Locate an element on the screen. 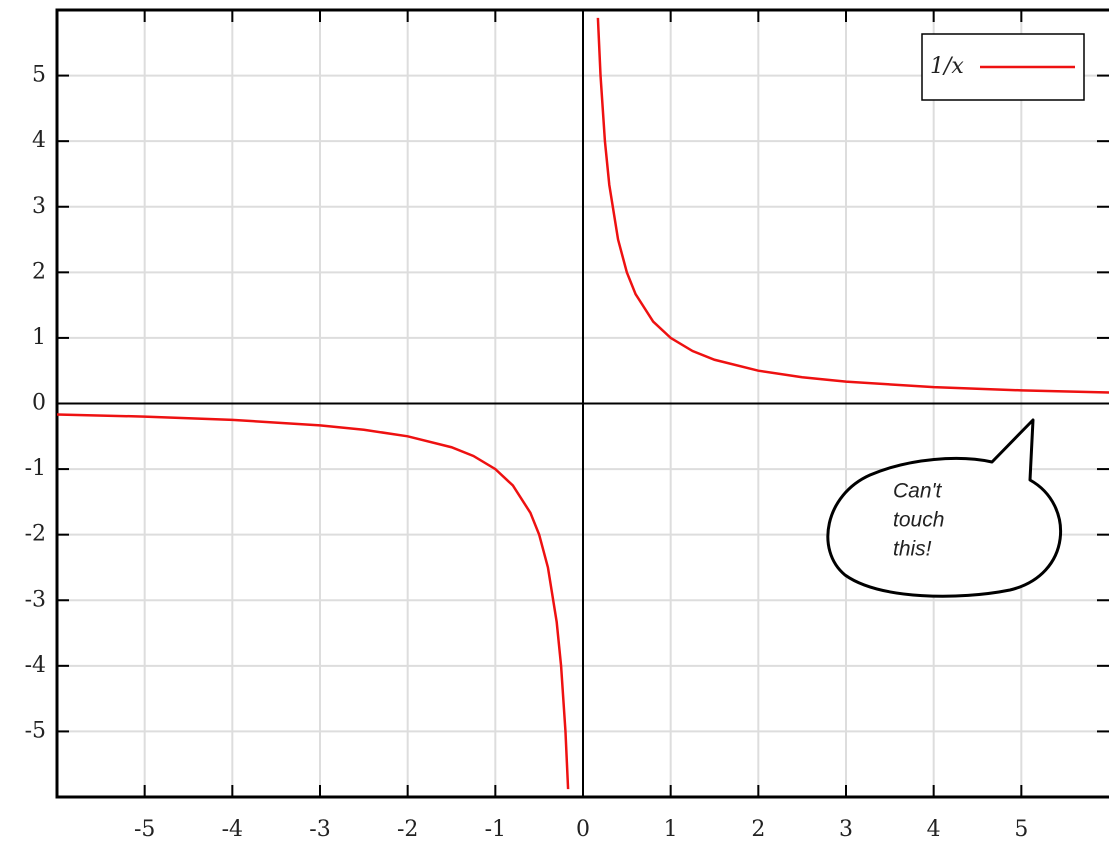 The height and width of the screenshot is (853, 1109). annotation-text: Can't is located at coordinates (918, 491).